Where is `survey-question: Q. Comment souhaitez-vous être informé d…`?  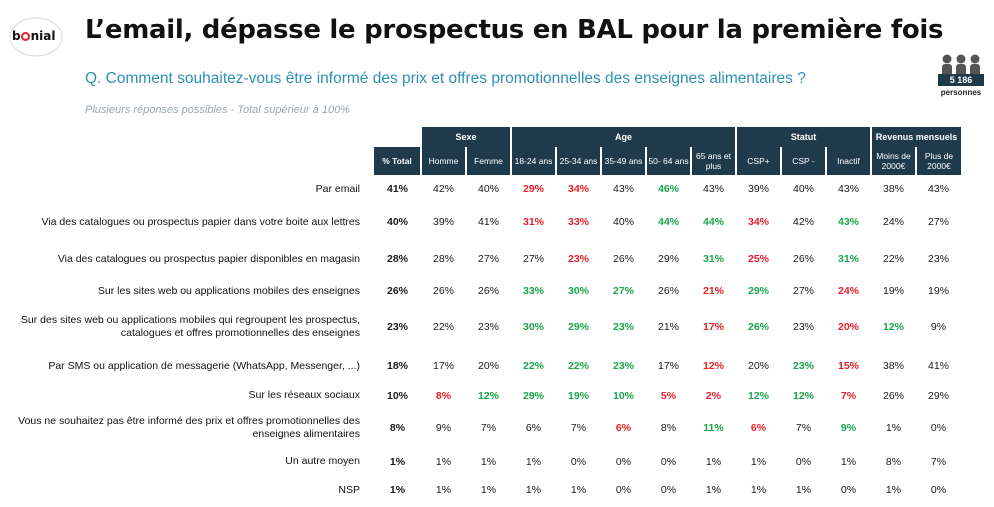
survey-question: Q. Comment souhaitez-vous être informé d… is located at coordinates (445, 78).